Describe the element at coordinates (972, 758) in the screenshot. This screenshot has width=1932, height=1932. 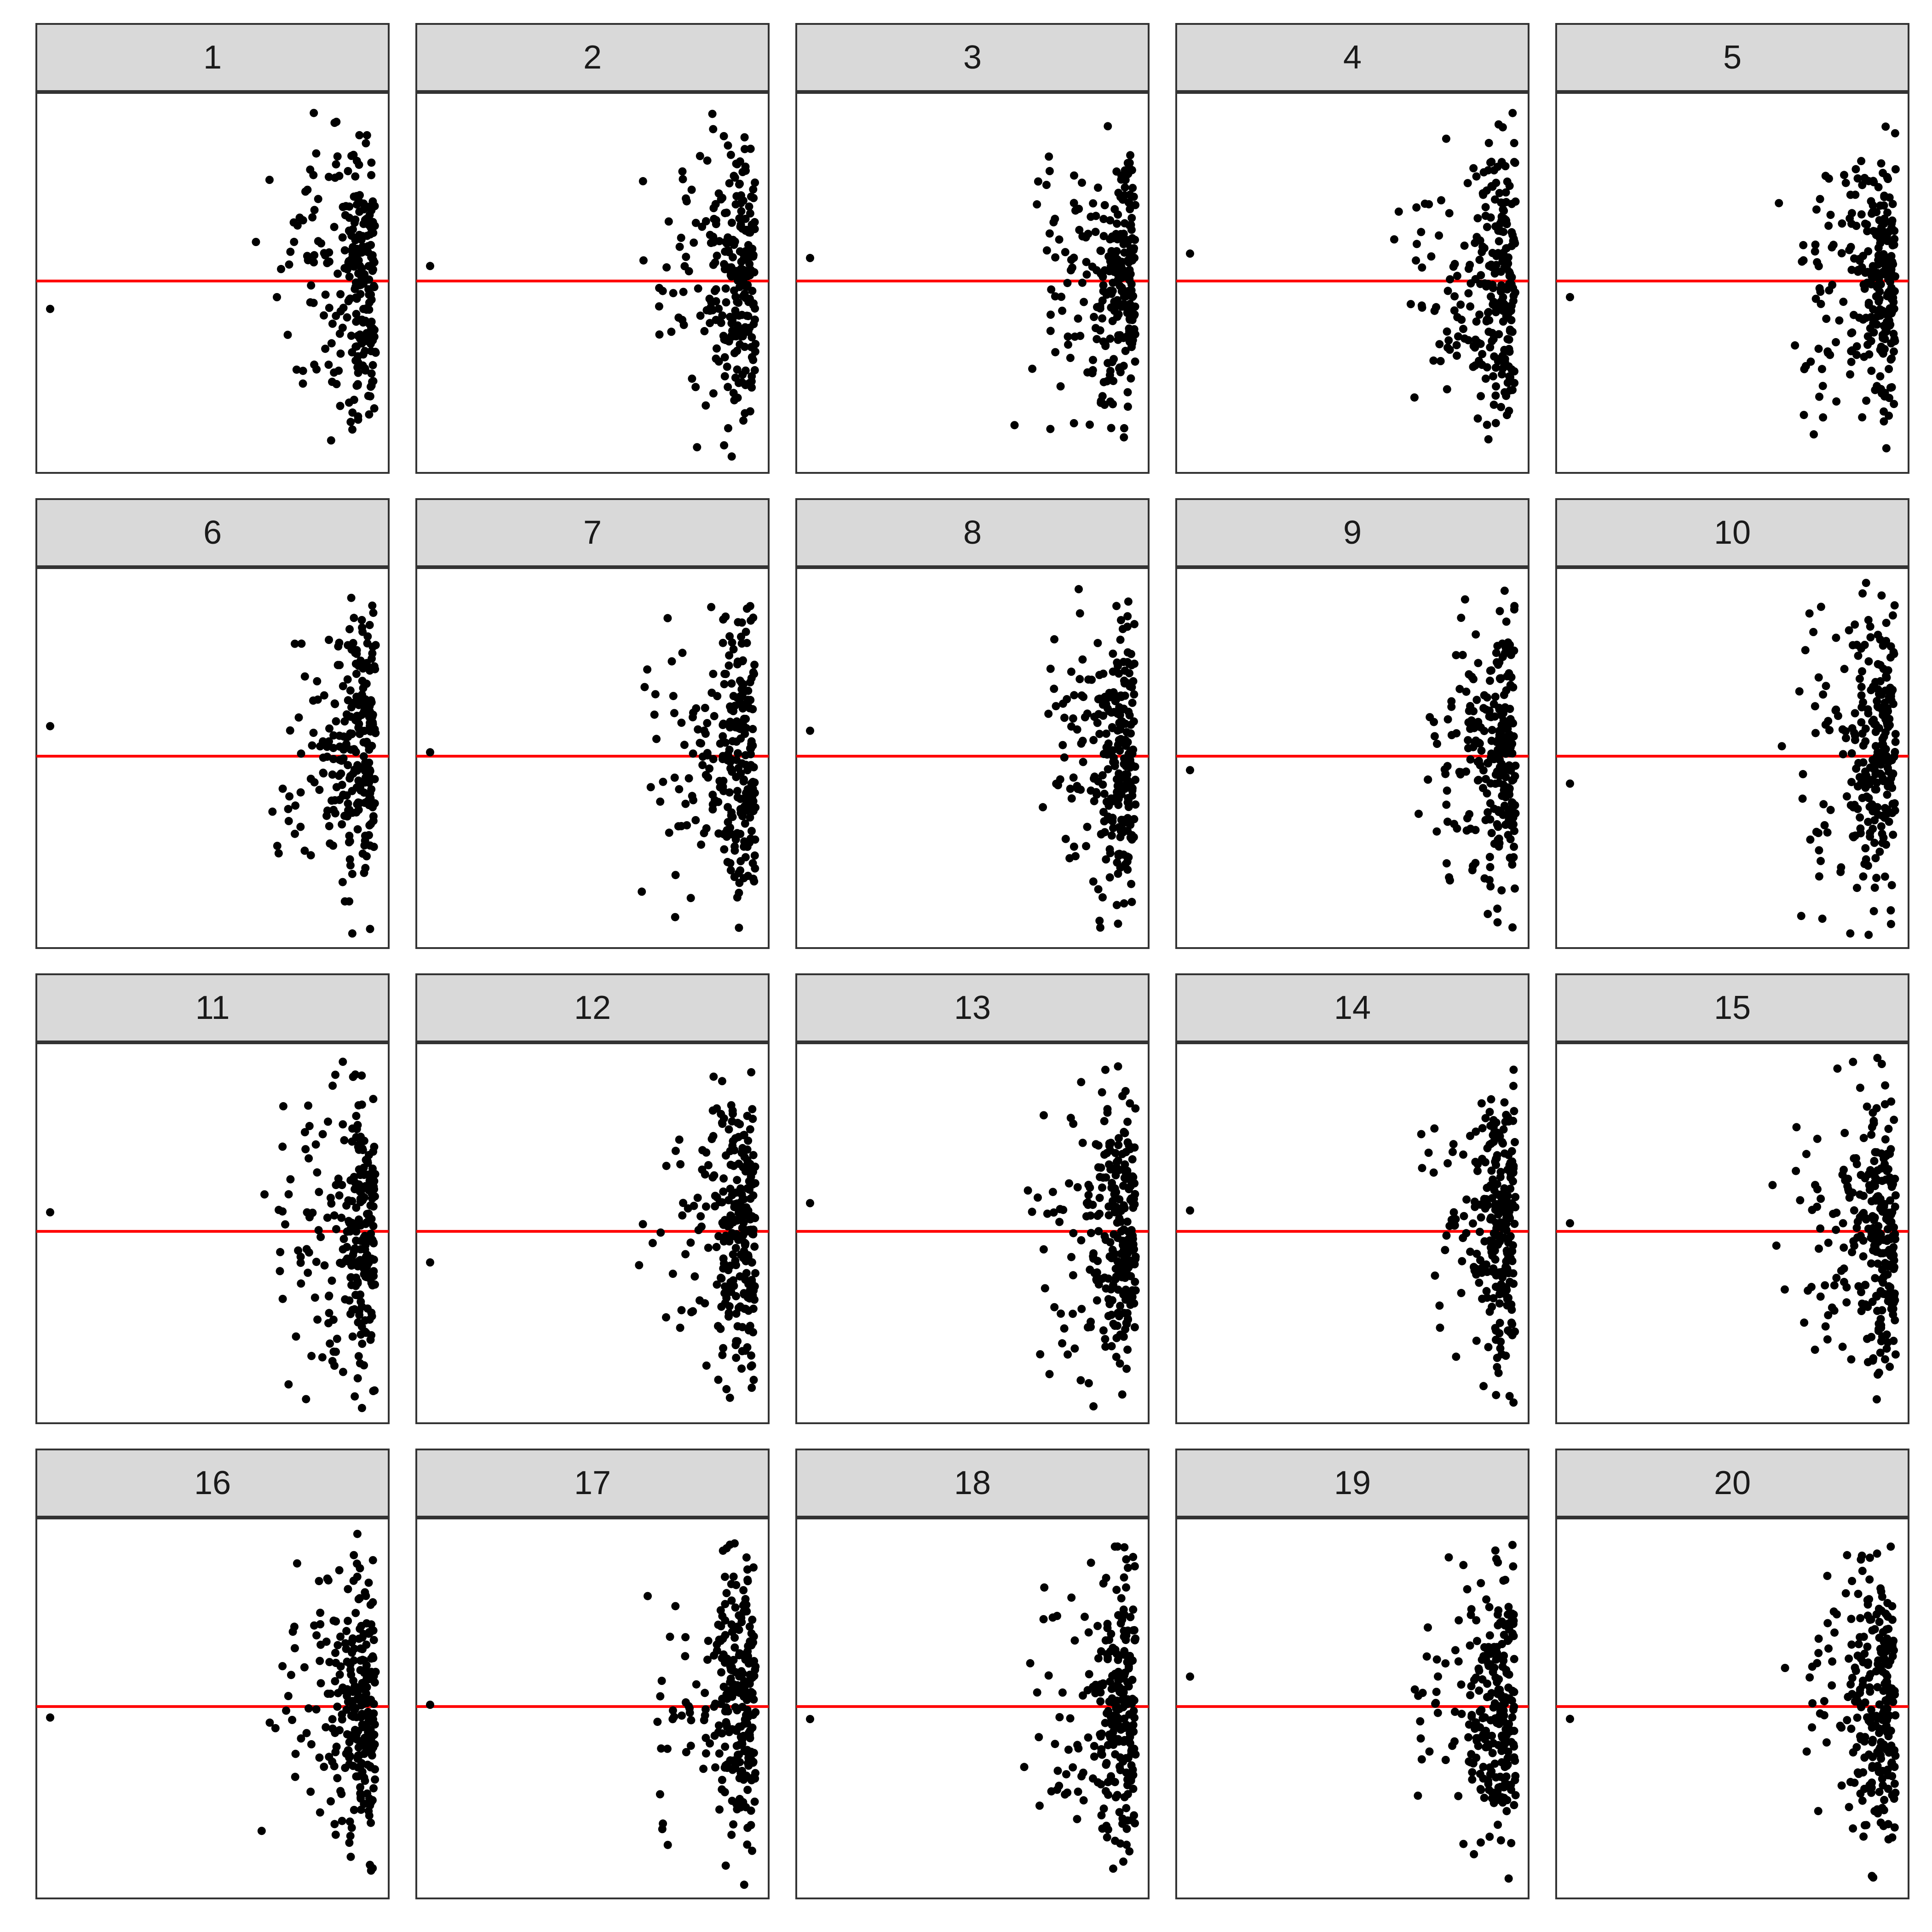
I see `facet-plot-area` at that location.